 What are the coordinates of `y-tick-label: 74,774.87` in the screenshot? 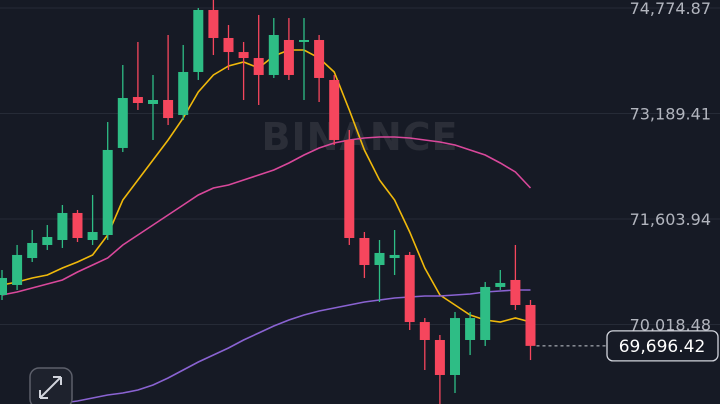 It's located at (670, 9).